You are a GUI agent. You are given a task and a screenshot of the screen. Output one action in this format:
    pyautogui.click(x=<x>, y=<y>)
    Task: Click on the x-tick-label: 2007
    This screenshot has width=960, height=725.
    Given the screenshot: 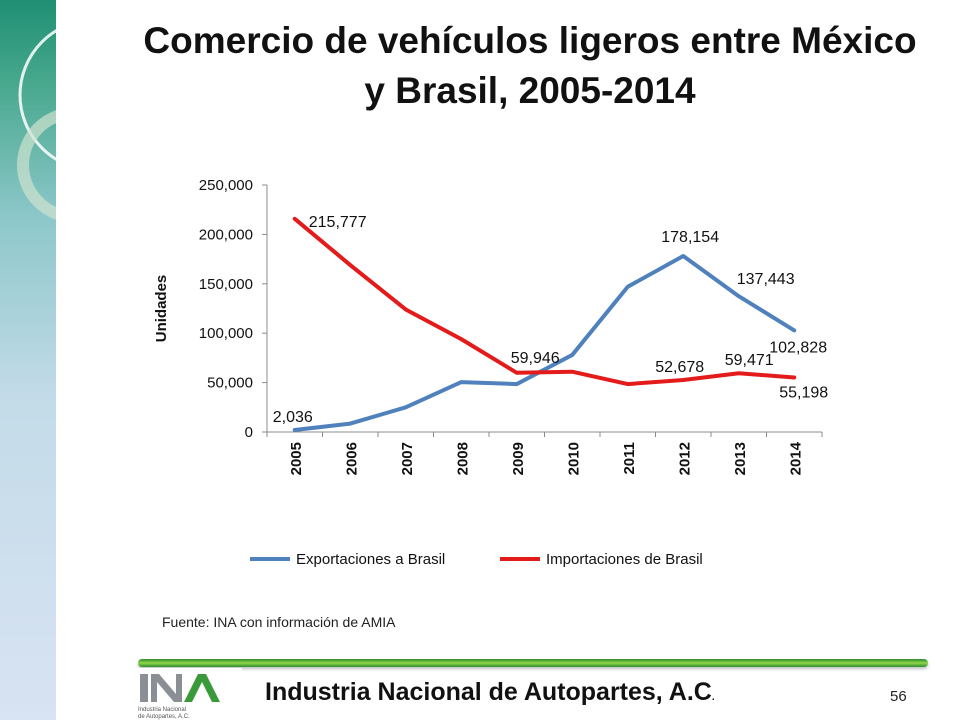 What is the action you would take?
    pyautogui.click(x=407, y=458)
    